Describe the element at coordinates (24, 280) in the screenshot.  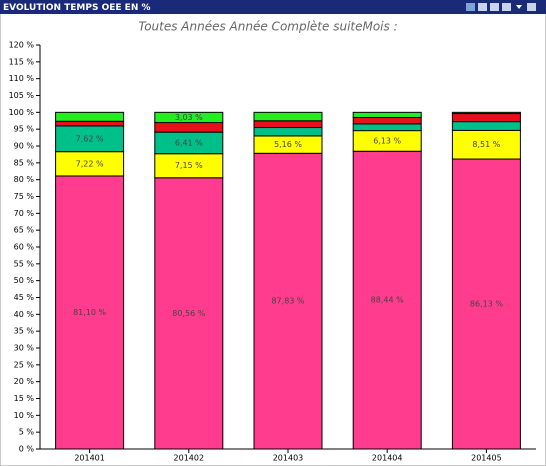
I see `y-tick-label: 50 %` at that location.